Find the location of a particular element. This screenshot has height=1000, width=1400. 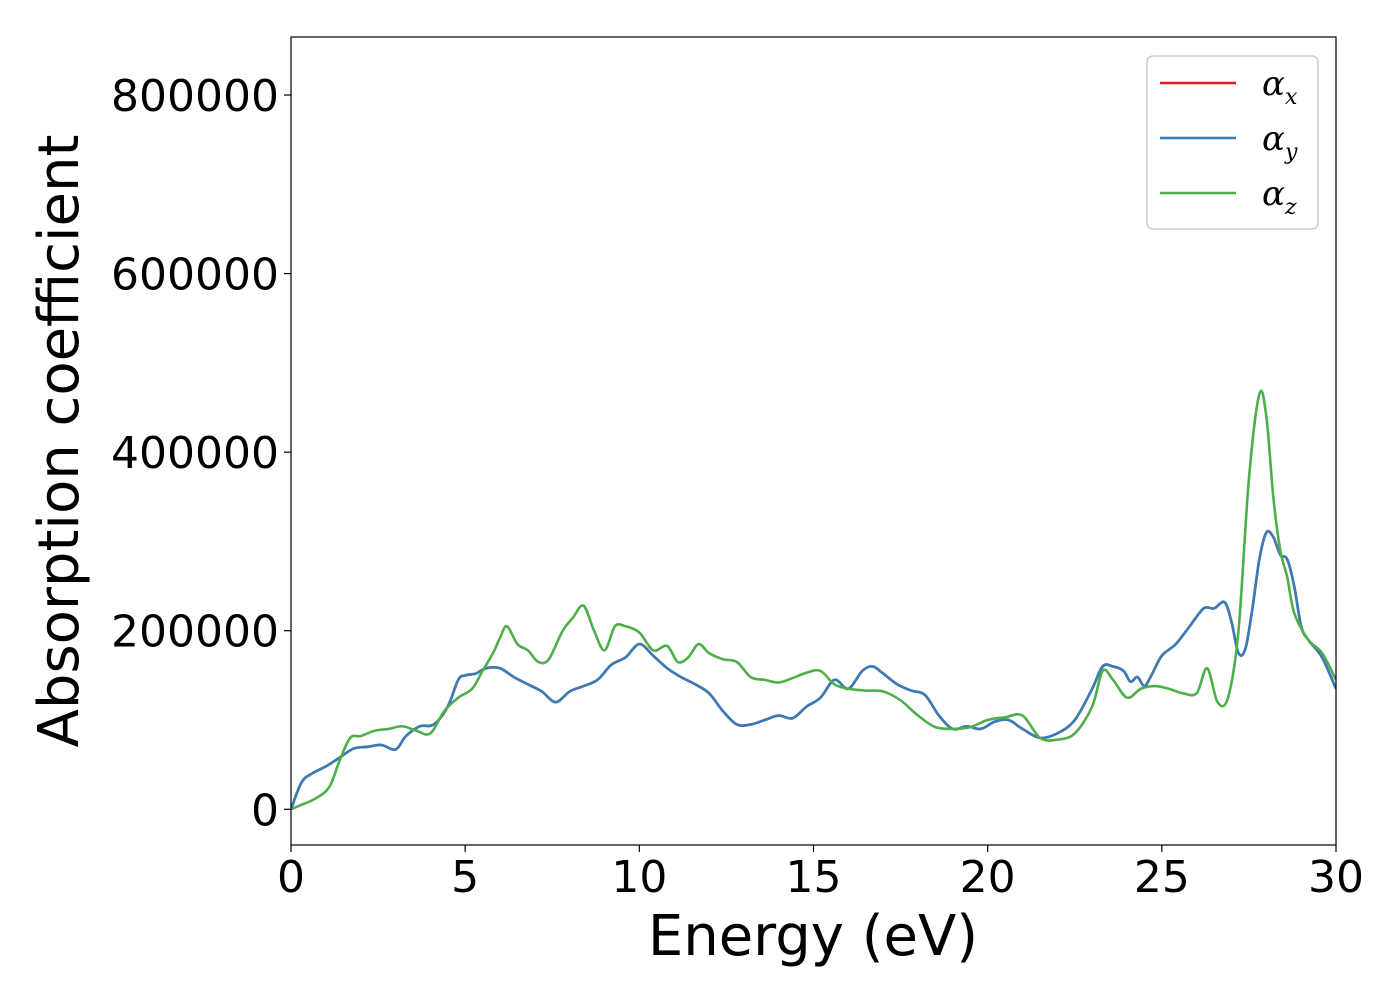

y-tick-label: 800000 is located at coordinates (195, 96).